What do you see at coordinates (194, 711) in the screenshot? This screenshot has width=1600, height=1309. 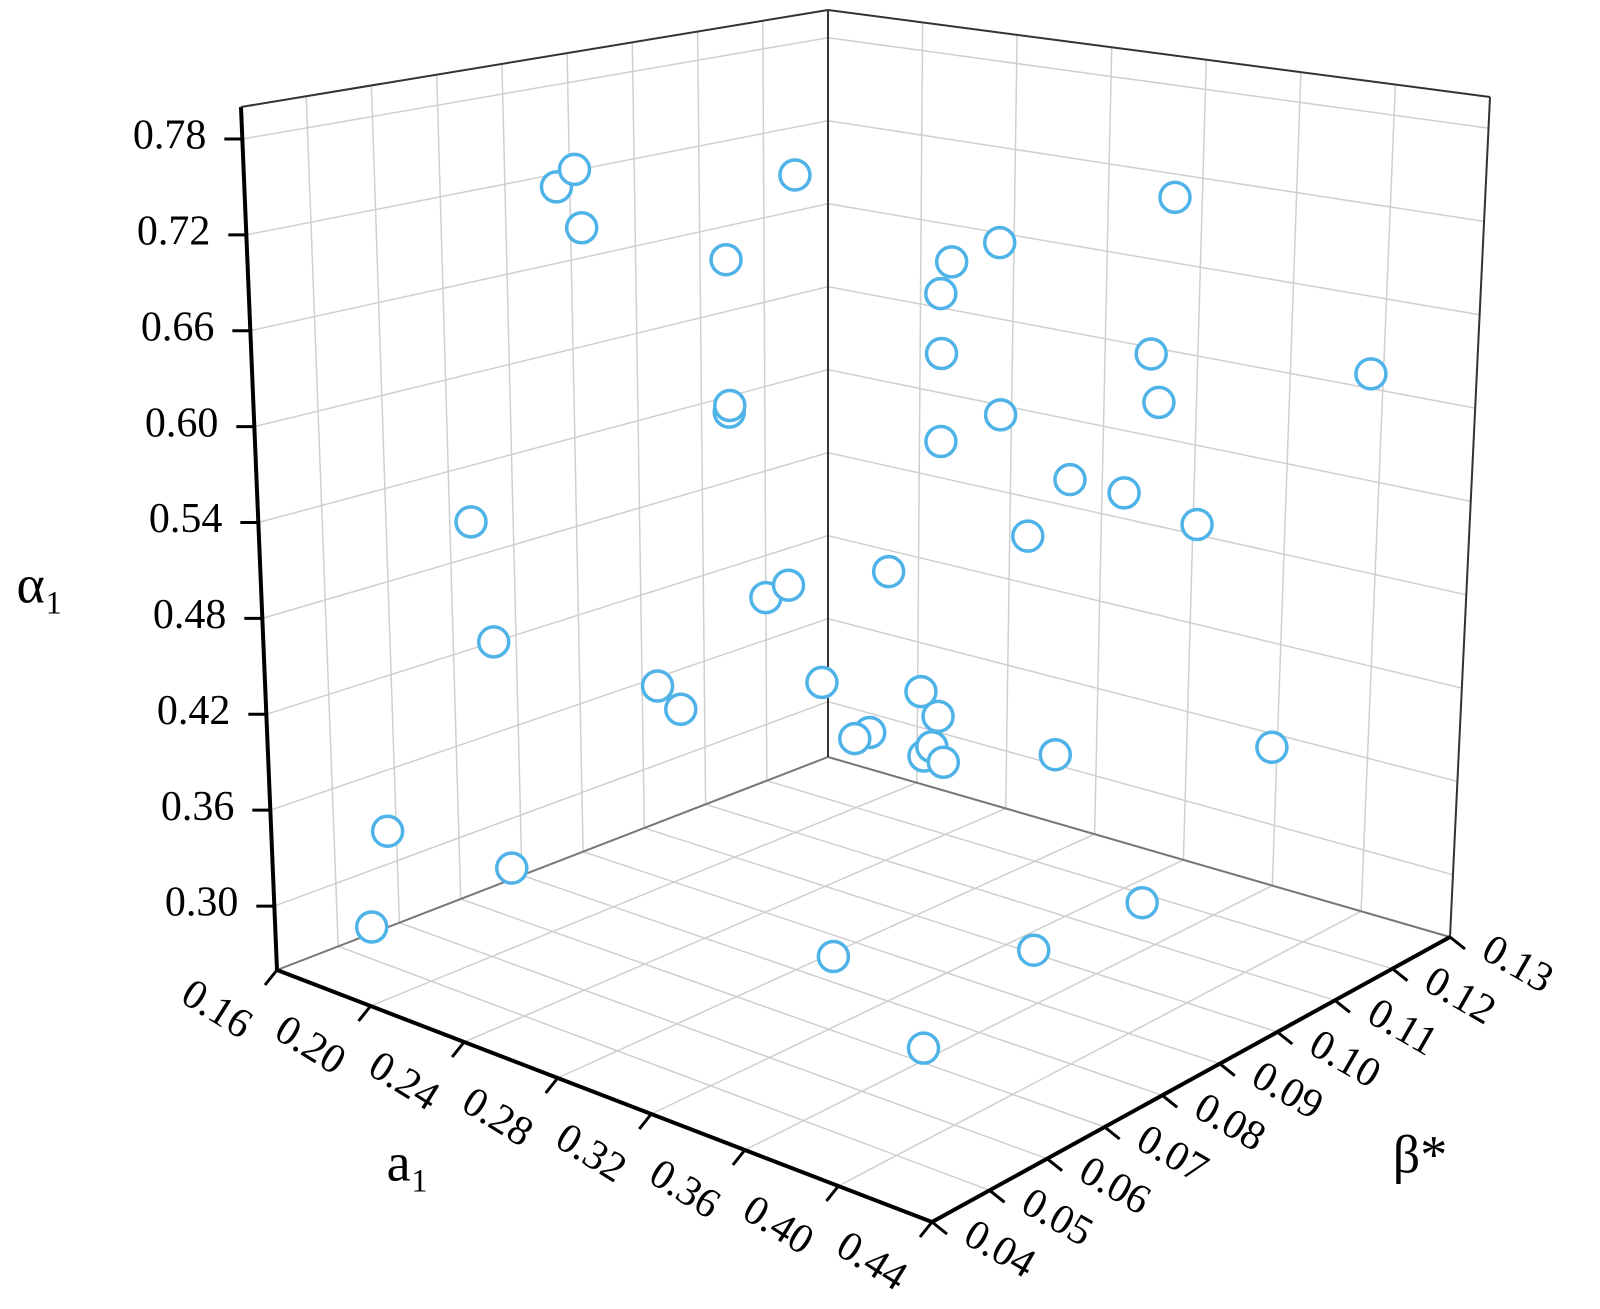 I see `z-tick-label: 0.42` at bounding box center [194, 711].